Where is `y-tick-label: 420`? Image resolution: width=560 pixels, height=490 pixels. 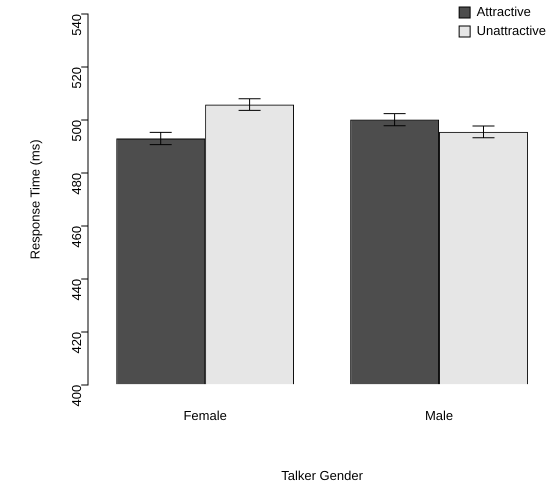 y-tick-label: 420 is located at coordinates (76, 343).